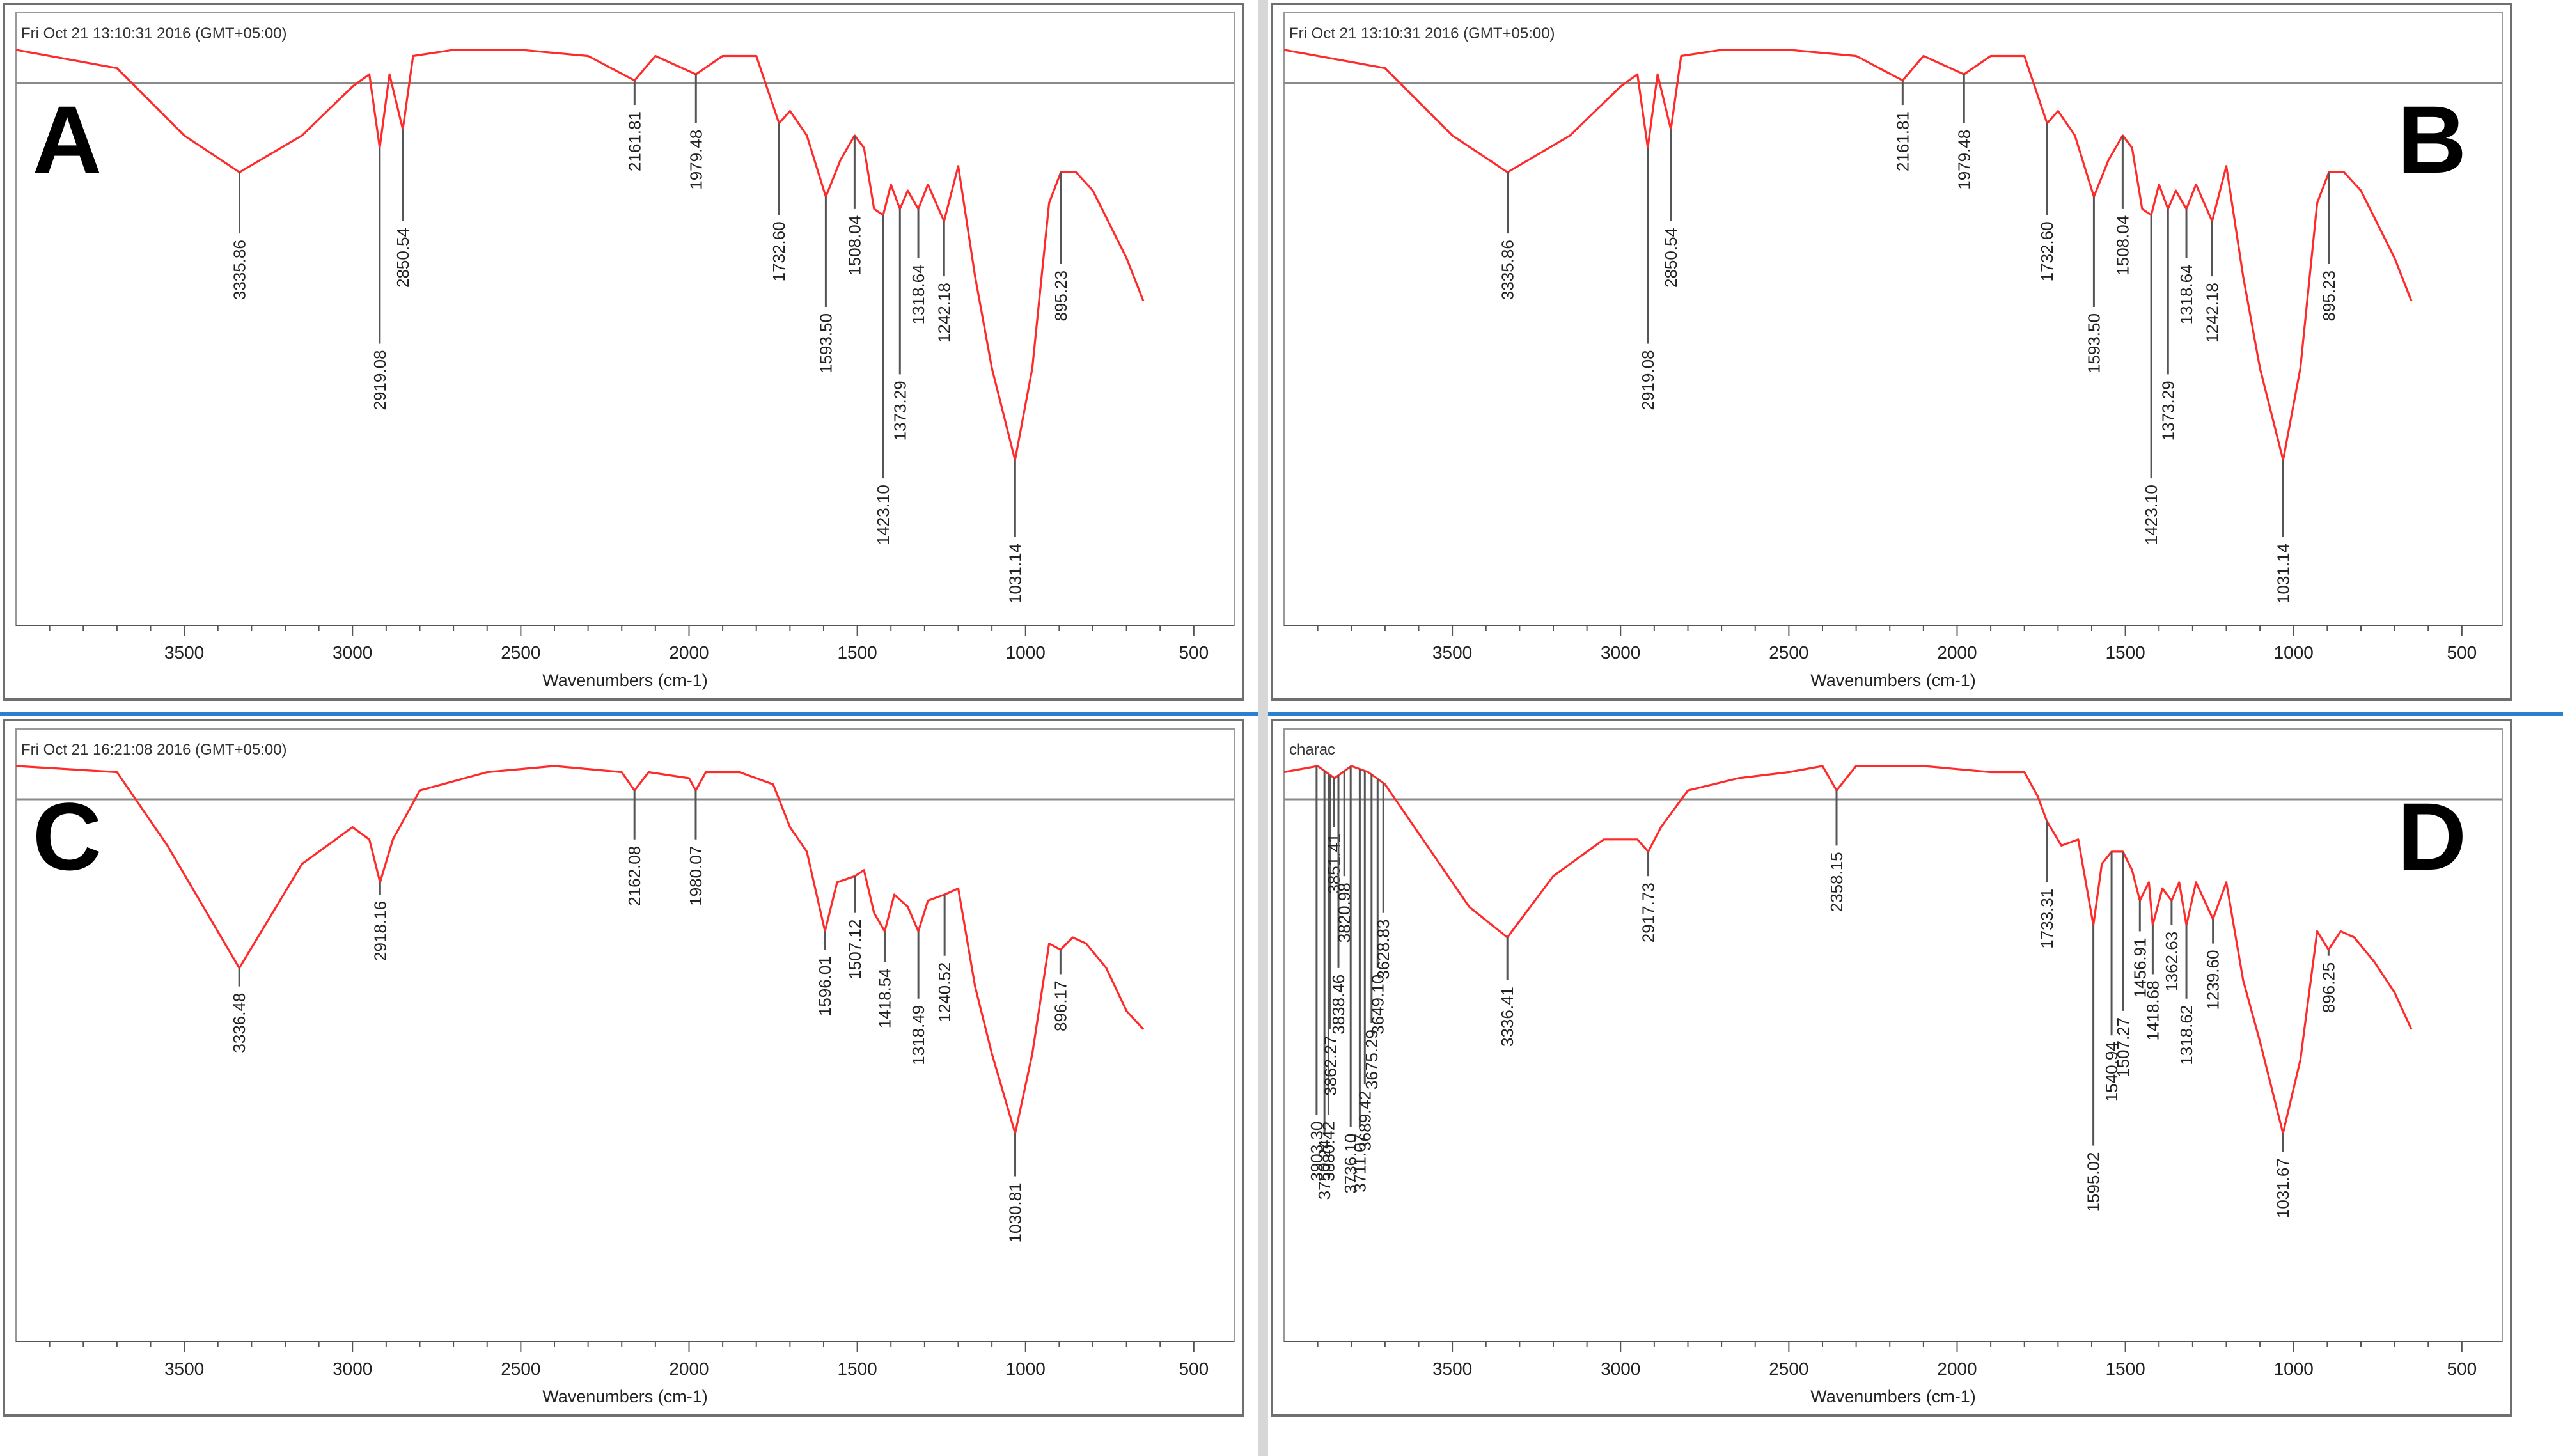 Image resolution: width=2563 pixels, height=1456 pixels. What do you see at coordinates (2431, 837) in the screenshot?
I see `panel-letter: D` at bounding box center [2431, 837].